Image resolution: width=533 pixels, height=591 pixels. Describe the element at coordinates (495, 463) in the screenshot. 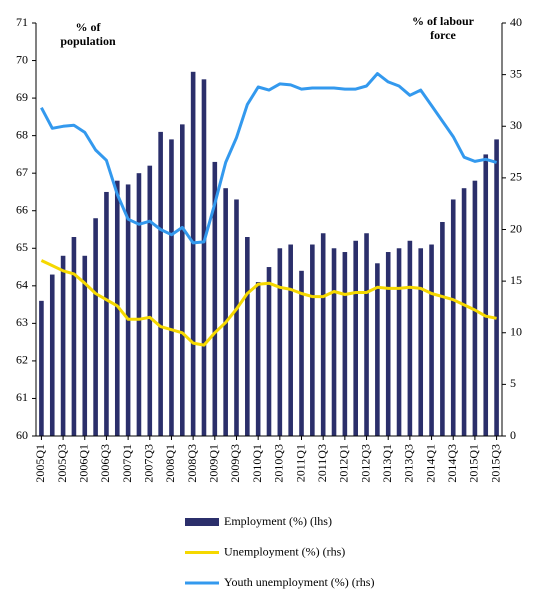

I see `x-tick-label: 2015Q3` at that location.